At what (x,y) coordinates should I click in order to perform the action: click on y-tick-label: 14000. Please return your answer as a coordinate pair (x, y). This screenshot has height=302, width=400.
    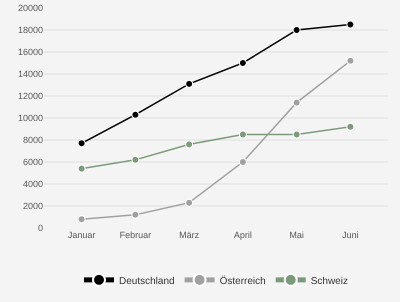
    Looking at the image, I should click on (30, 74).